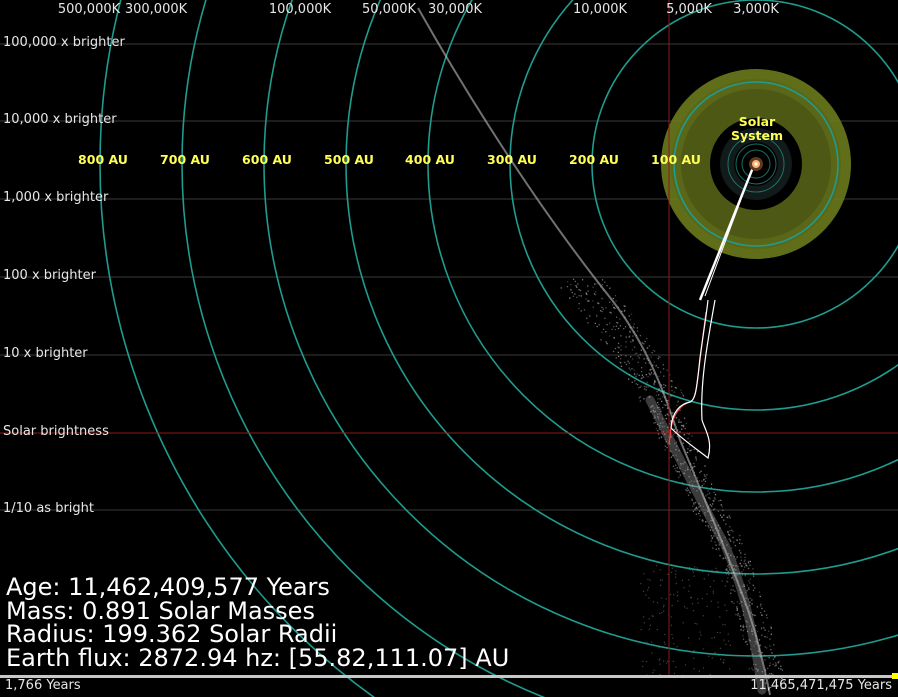 The image size is (898, 697). I want to click on luminosity-label: 10,000 x brighter, so click(60, 119).